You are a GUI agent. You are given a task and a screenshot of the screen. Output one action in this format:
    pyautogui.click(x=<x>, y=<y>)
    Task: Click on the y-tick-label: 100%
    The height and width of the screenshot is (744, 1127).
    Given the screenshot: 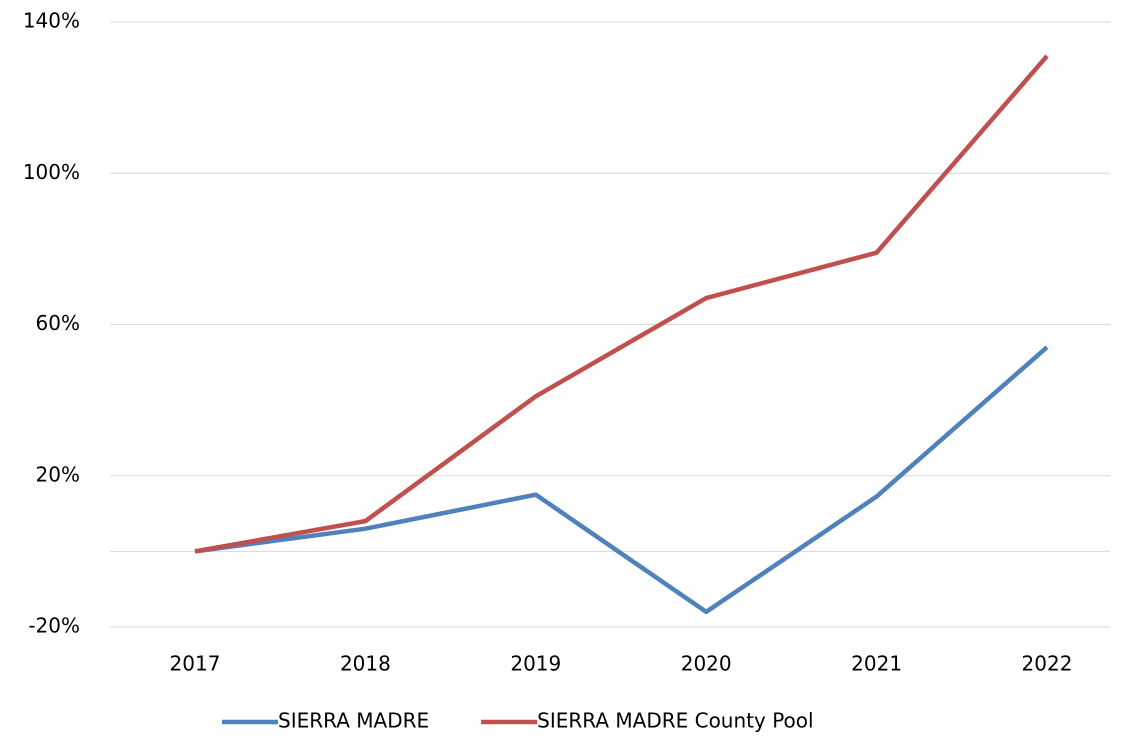 What is the action you would take?
    pyautogui.click(x=51, y=172)
    